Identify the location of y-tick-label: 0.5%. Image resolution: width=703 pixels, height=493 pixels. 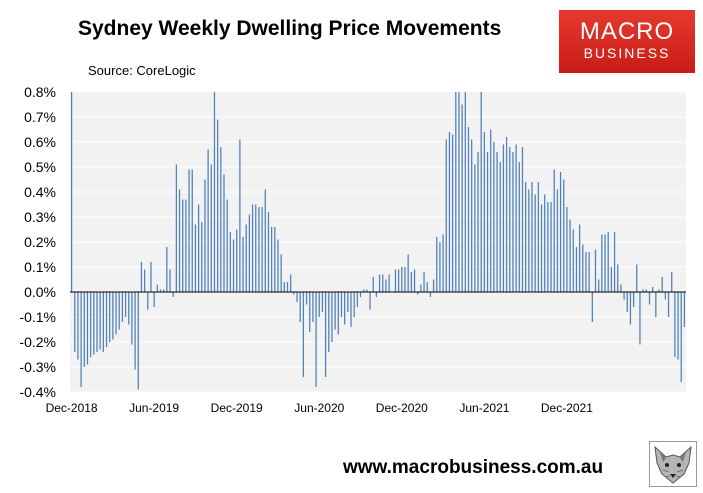
(40, 167).